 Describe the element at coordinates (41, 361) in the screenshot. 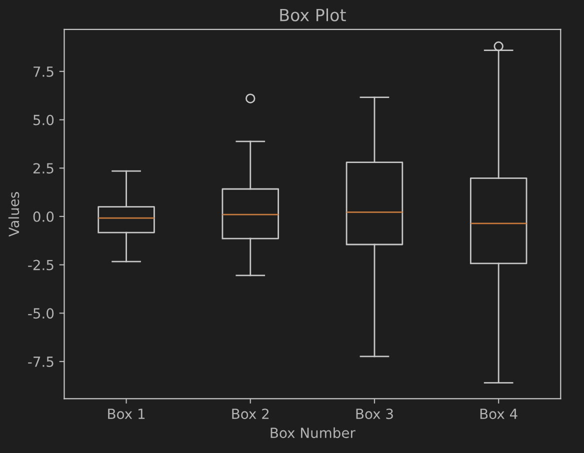

I see `y-tick-label: -7.5` at that location.